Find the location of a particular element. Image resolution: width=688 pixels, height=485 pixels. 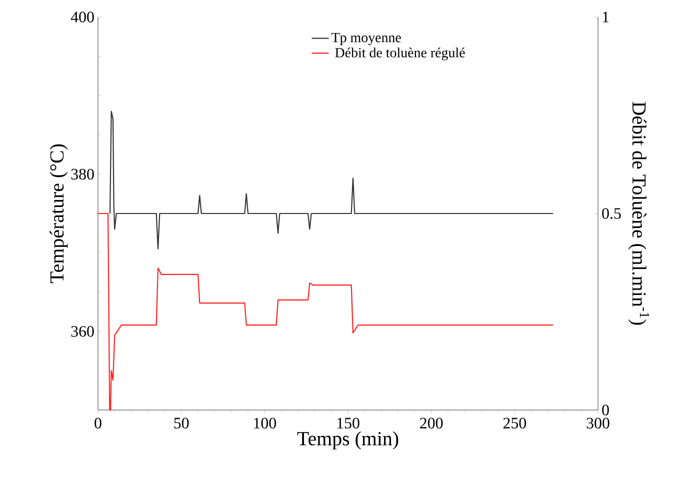

x-tick-label: 50 is located at coordinates (181, 423).